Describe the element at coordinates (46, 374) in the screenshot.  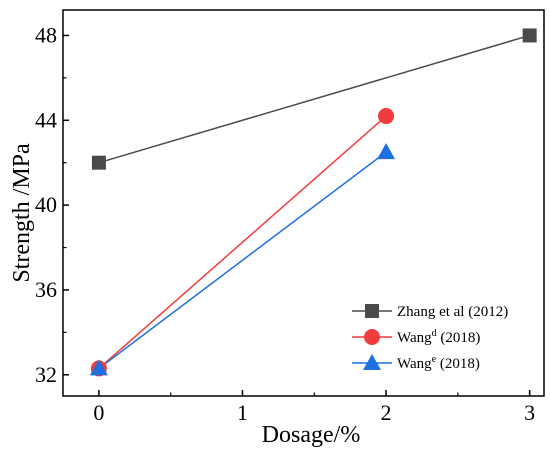
I see `y-tick-label: 32` at that location.